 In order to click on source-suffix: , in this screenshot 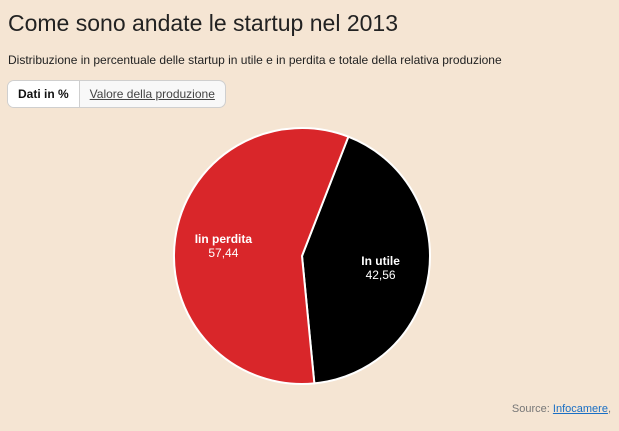, I will do `click(609, 409)`.